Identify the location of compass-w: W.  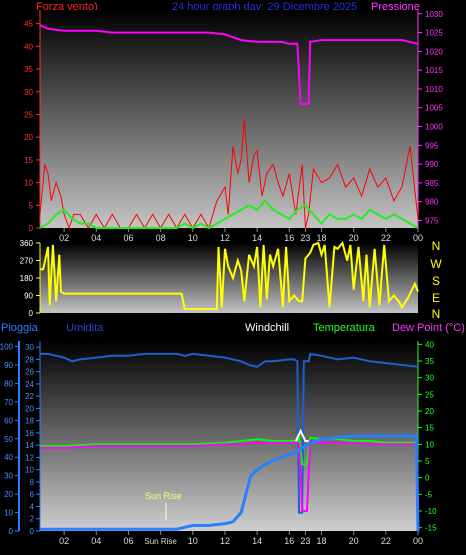
(436, 264).